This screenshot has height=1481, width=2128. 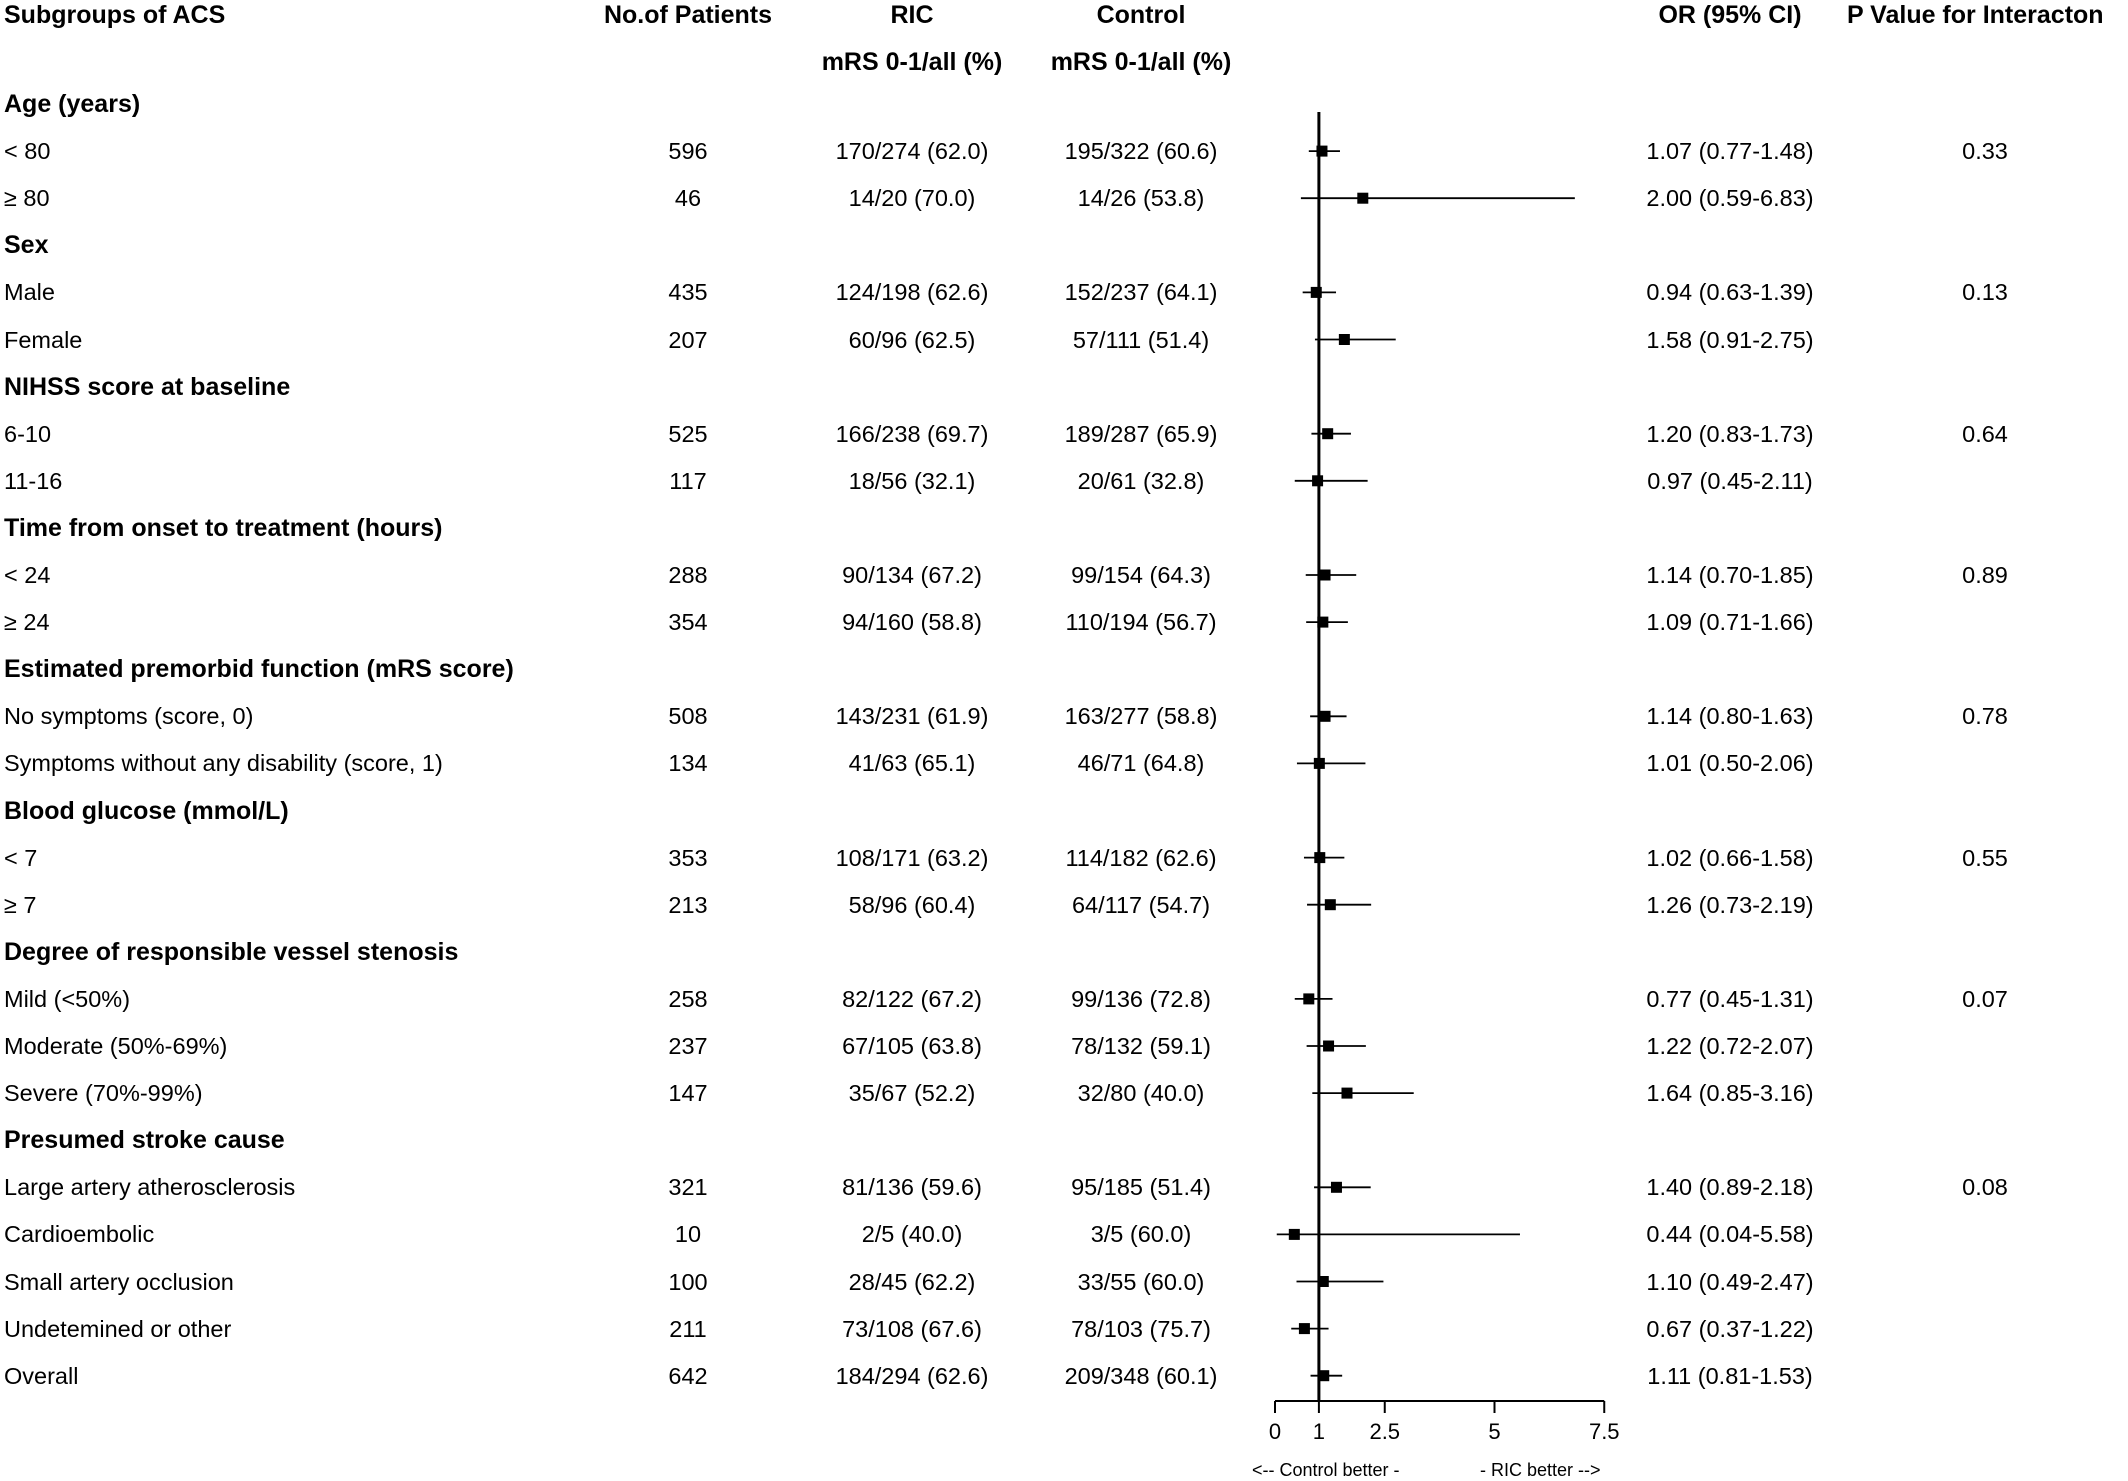 I want to click on or-ci-value: 1.07 (0.77-1.48), so click(x=1730, y=151).